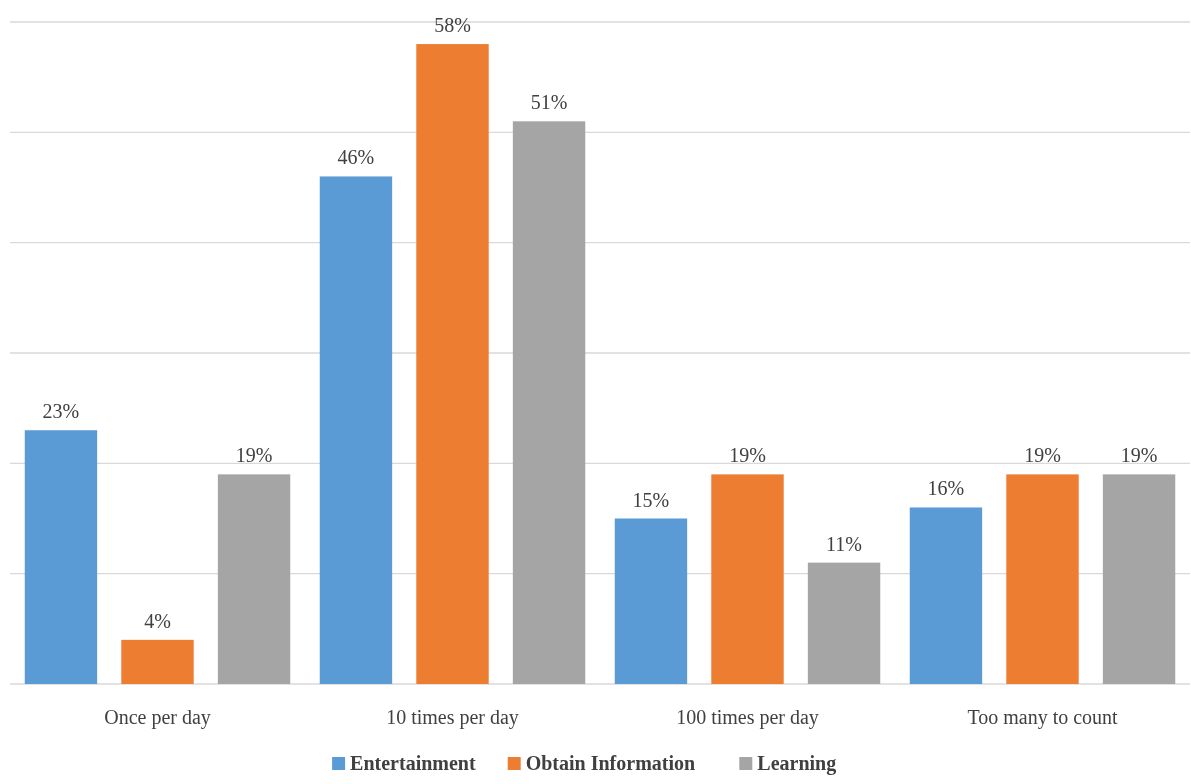 The height and width of the screenshot is (784, 1191). Describe the element at coordinates (549, 102) in the screenshot. I see `data-label: 51%` at that location.